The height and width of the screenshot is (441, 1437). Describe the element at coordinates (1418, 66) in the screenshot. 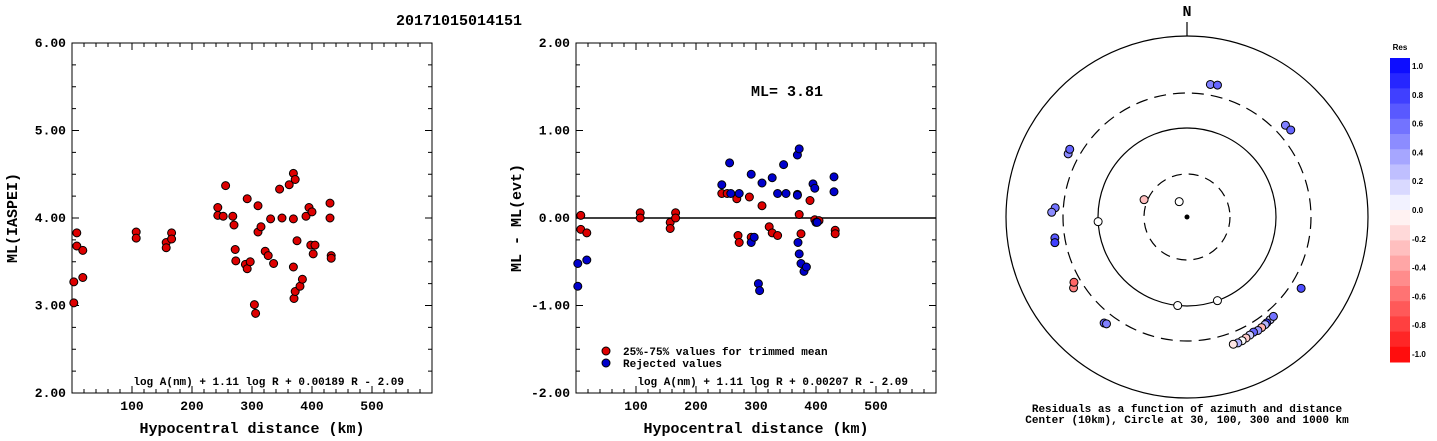

I see `colorbar-tick-label: 1.0` at that location.